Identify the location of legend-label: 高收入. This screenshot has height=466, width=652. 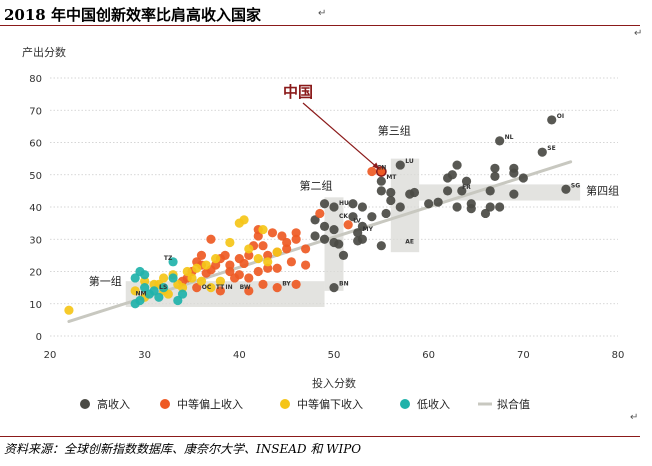
(113, 404).